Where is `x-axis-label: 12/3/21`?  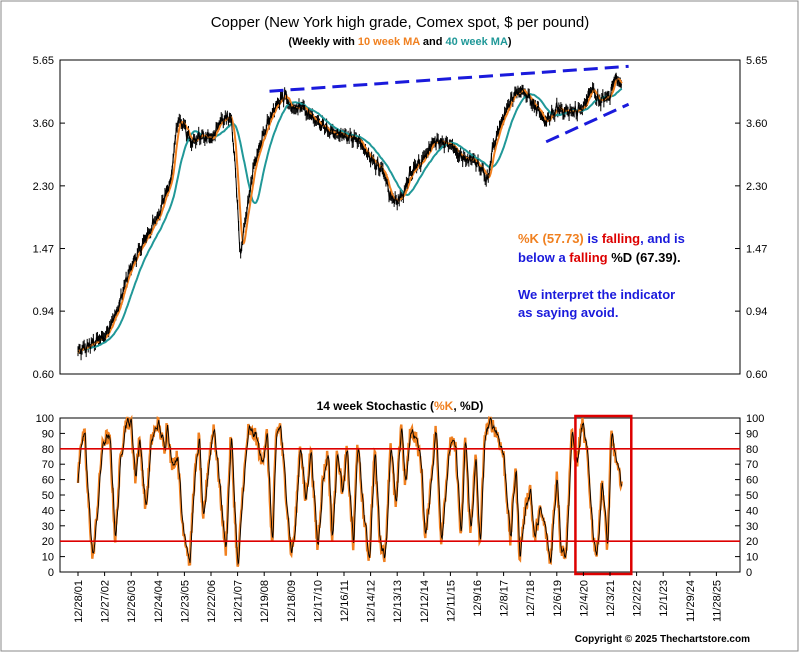 x-axis-label: 12/3/21 is located at coordinates (611, 598).